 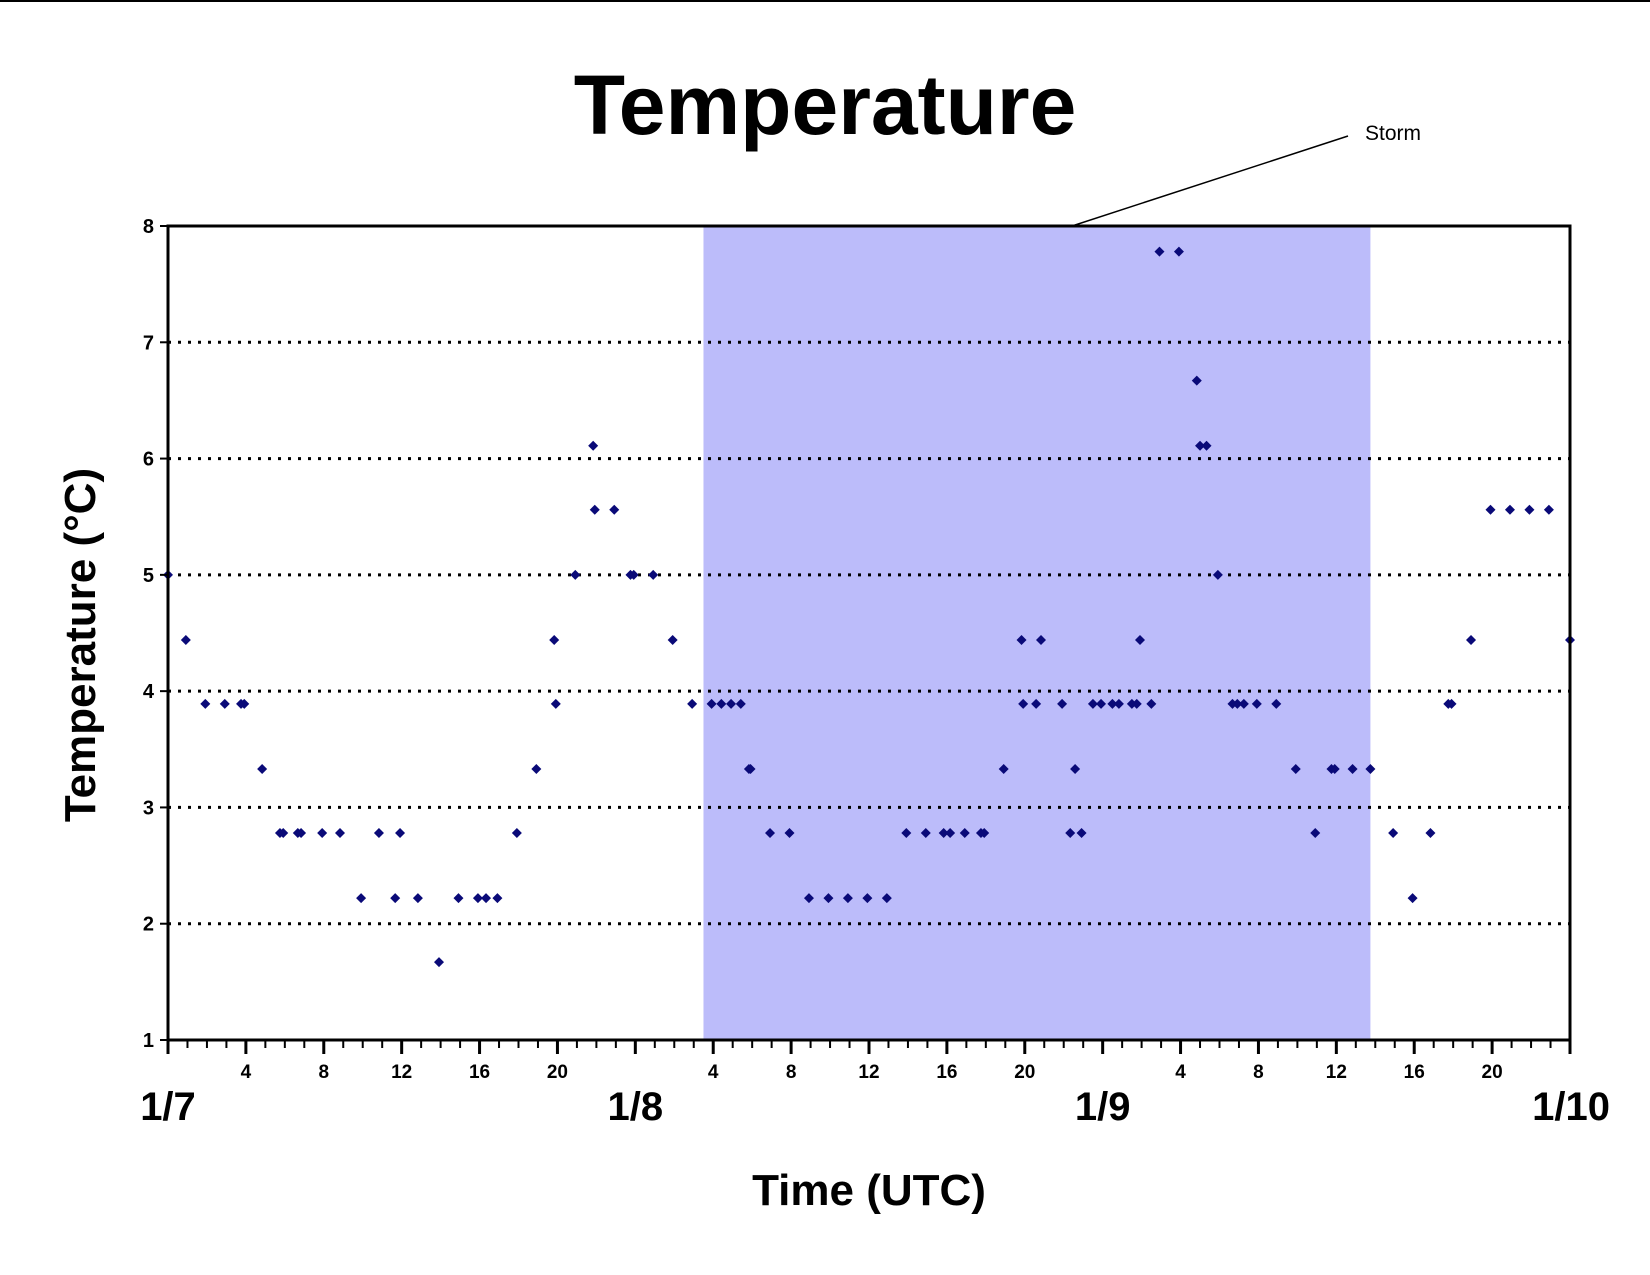 What do you see at coordinates (825, 105) in the screenshot?
I see `chart-title: Temperature` at bounding box center [825, 105].